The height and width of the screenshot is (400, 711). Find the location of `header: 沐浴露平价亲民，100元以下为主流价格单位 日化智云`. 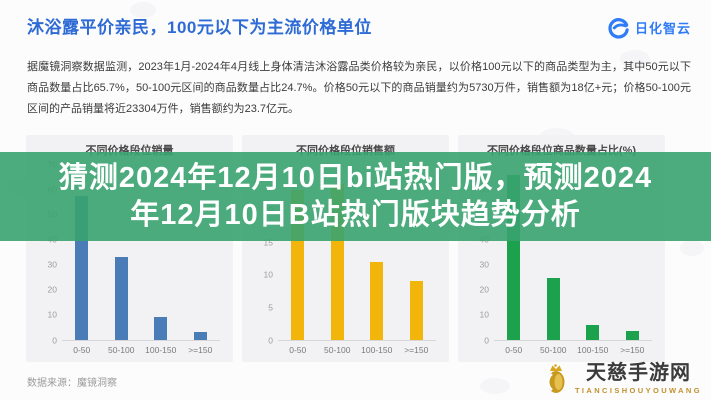

header: 沐浴露平价亲民，100元以下为主流价格单位 日化智云 is located at coordinates (362, 26).